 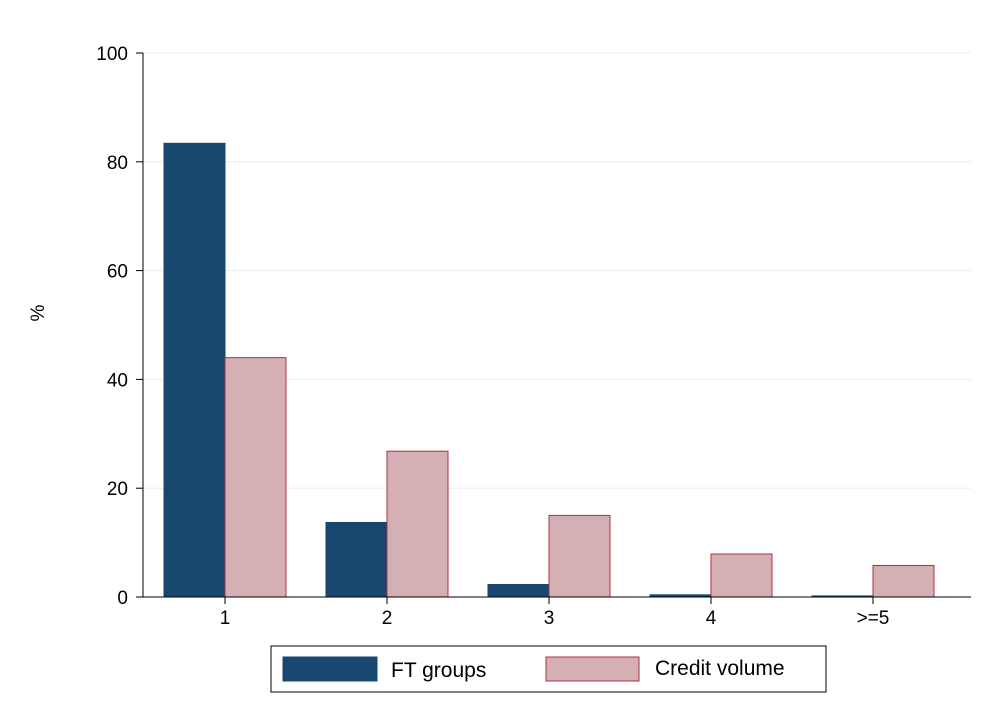 What do you see at coordinates (117, 163) in the screenshot?
I see `y-tick-label: 80` at bounding box center [117, 163].